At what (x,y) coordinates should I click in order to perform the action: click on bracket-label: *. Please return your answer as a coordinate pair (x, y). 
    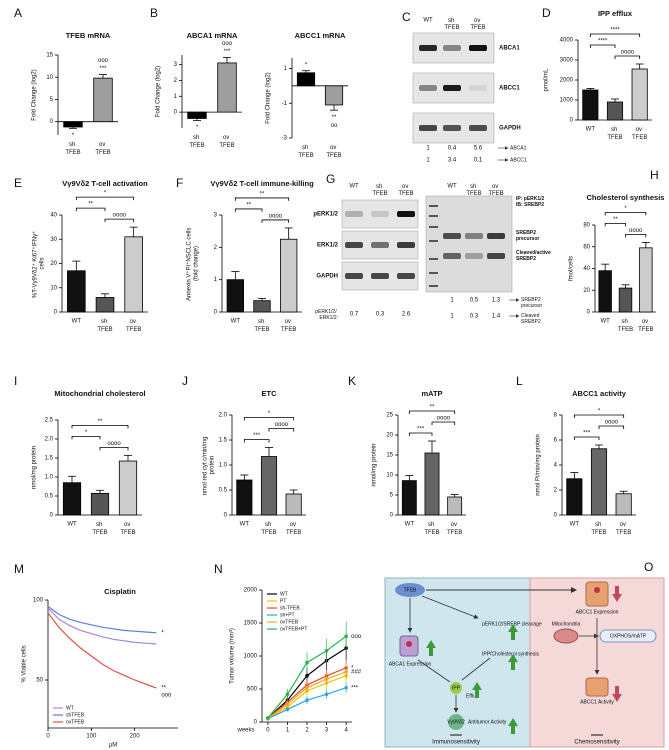
    Looking at the image, I should click on (105, 194).